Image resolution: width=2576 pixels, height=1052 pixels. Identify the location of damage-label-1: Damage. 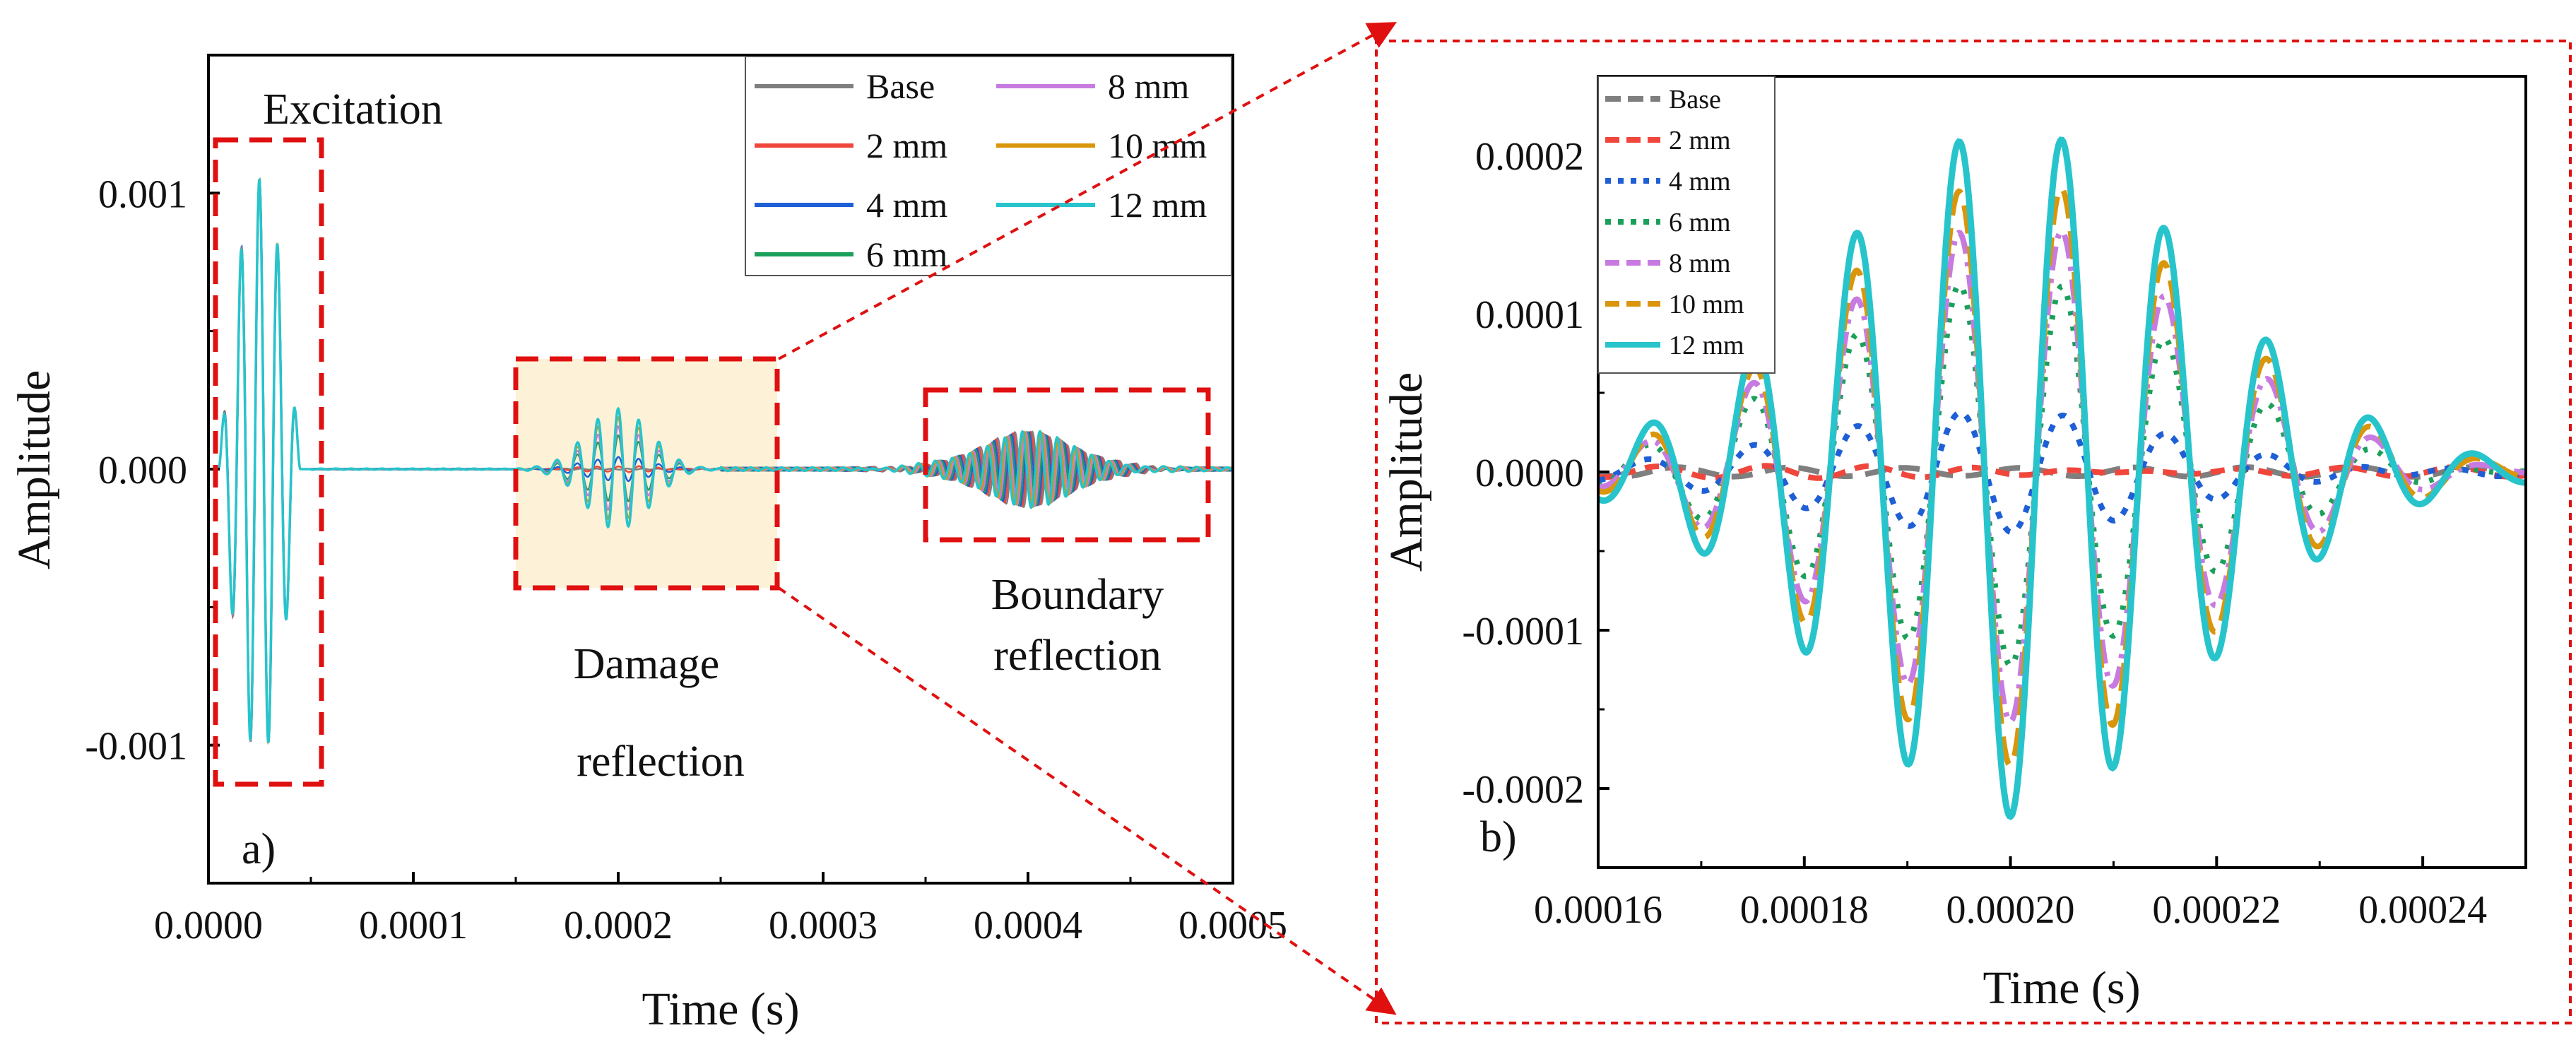
(647, 664).